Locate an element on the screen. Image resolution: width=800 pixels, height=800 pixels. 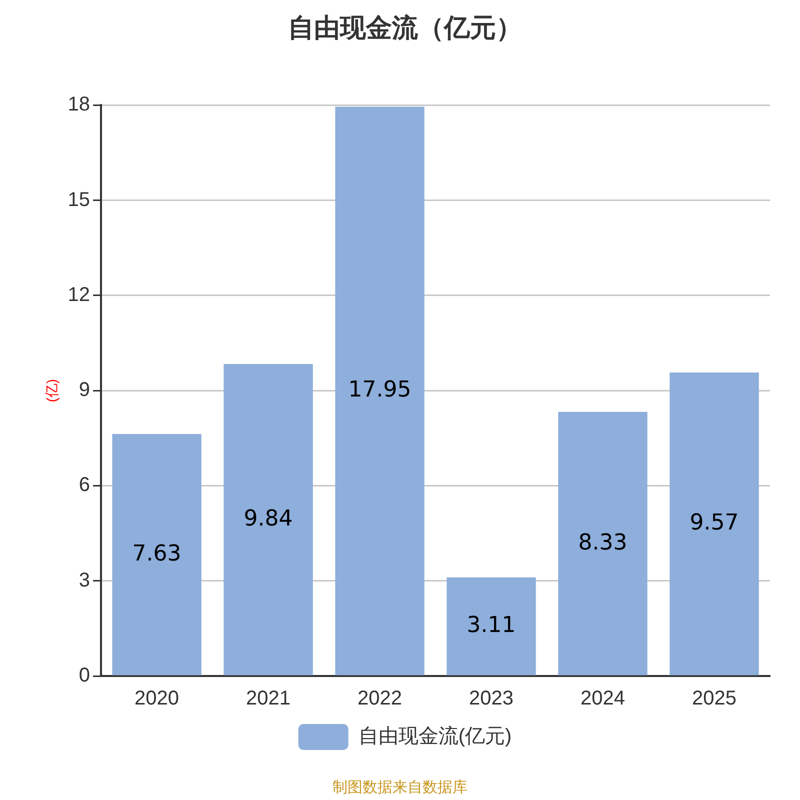
data-label: 3.11 is located at coordinates (491, 625).